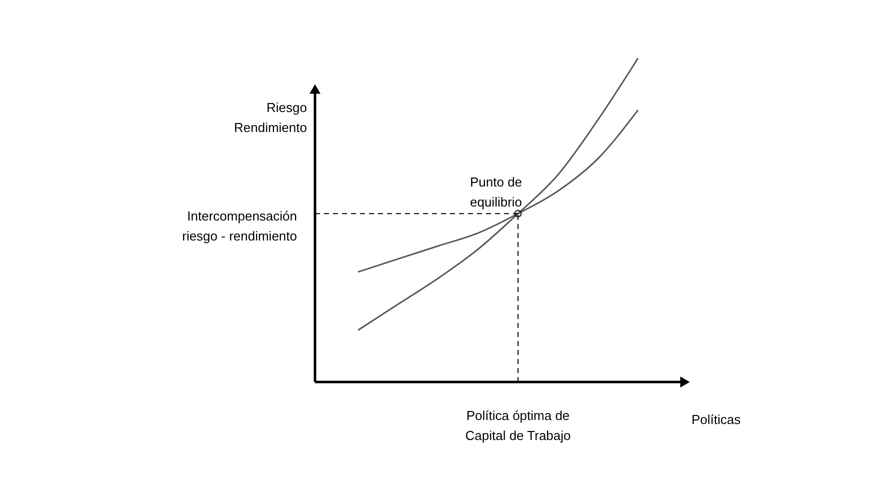 The height and width of the screenshot is (498, 872). Describe the element at coordinates (518, 425) in the screenshot. I see `text: Política óptima de Capital de Trabajo` at that location.